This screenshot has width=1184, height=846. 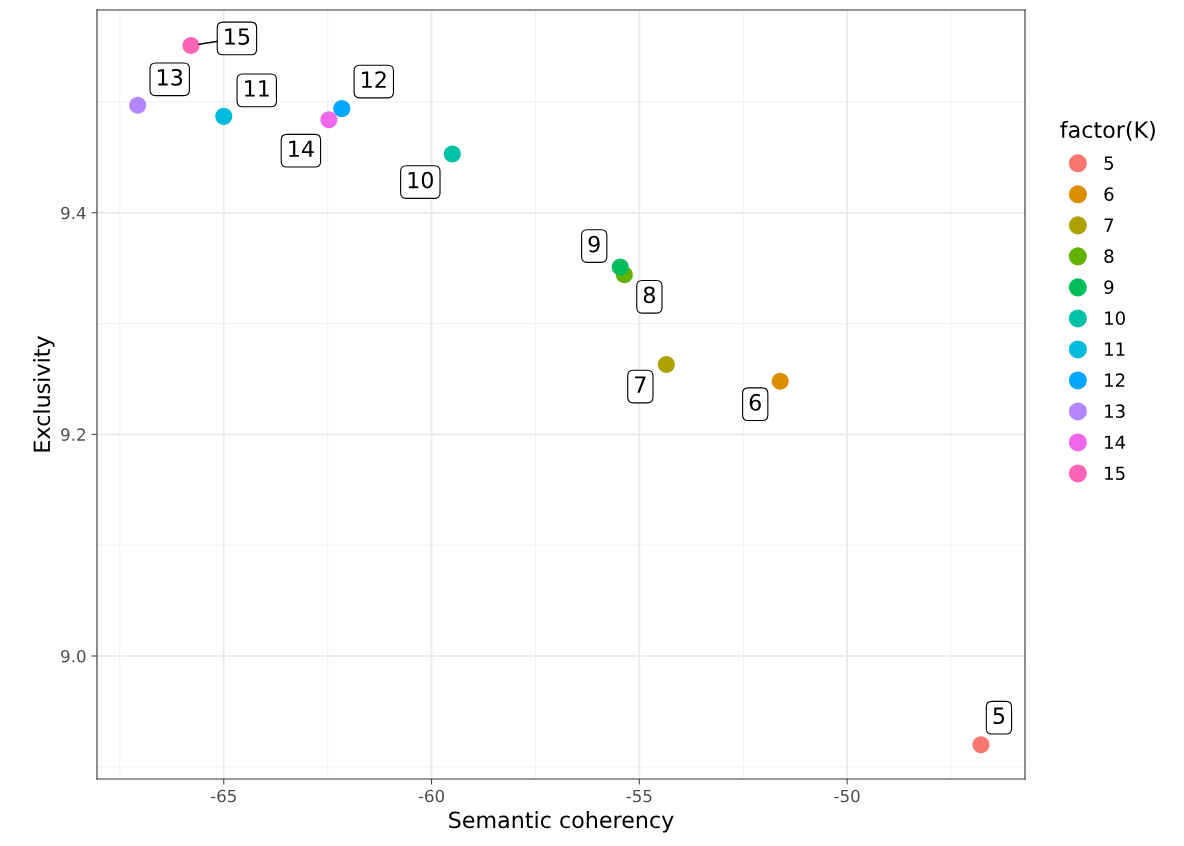 I want to click on legend-label: 9, so click(x=1109, y=287).